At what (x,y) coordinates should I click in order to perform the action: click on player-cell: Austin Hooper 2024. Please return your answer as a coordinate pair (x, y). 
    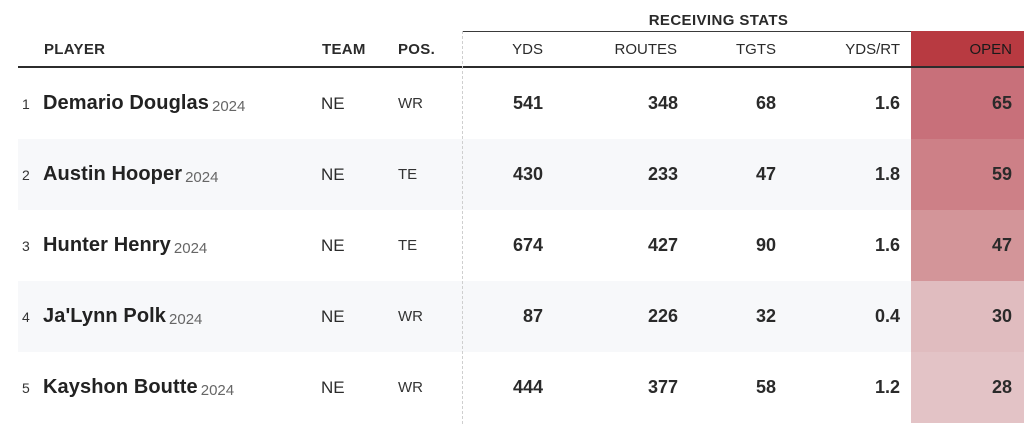
    Looking at the image, I should click on (130, 174).